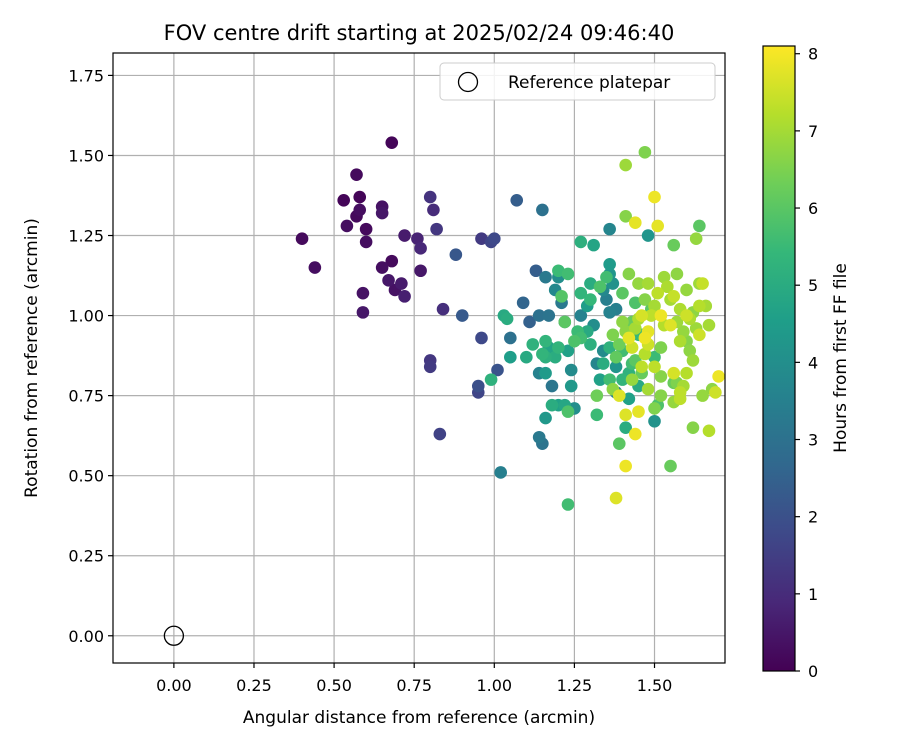  Describe the element at coordinates (414, 679) in the screenshot. I see `x-axis-ticks: 0.00 0.25 0.50 0.75 1.00 1.25 1.50` at that location.